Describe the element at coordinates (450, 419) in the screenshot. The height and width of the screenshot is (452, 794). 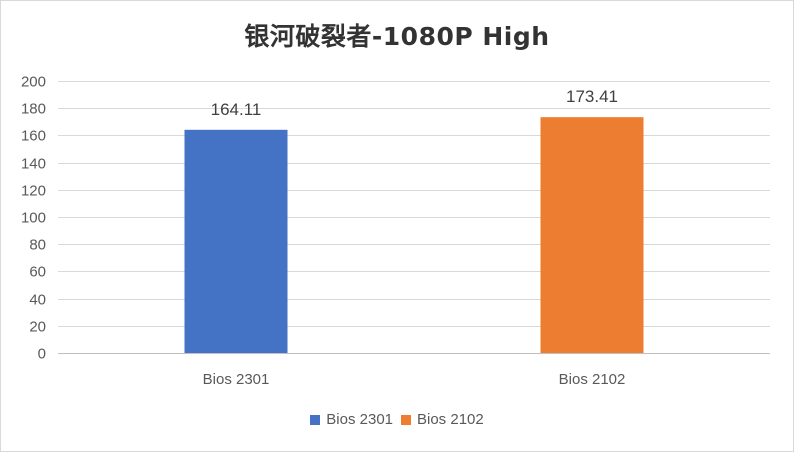
I see `legend-label-bios-2102: Bios 2102` at that location.